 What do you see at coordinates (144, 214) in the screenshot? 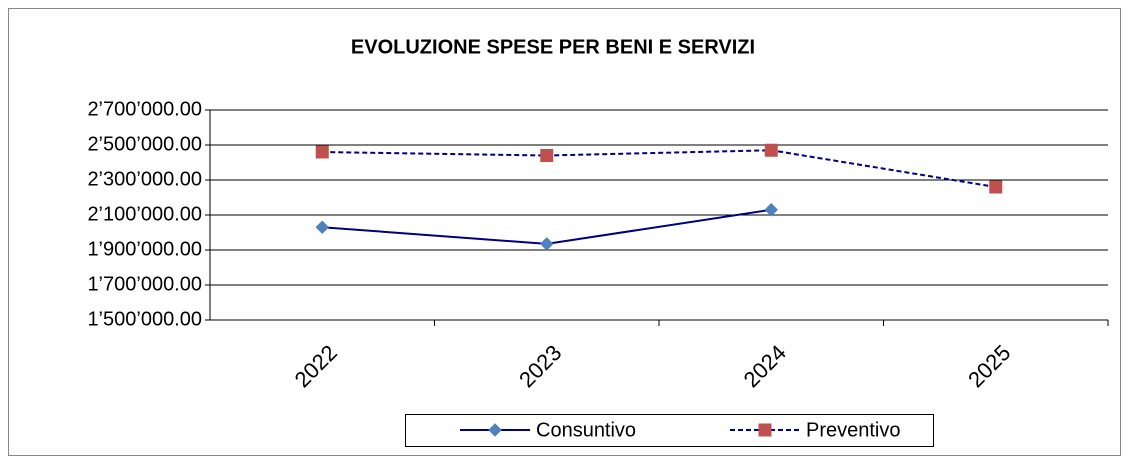
I see `y-tick-label: 2’100’000.00` at bounding box center [144, 214].